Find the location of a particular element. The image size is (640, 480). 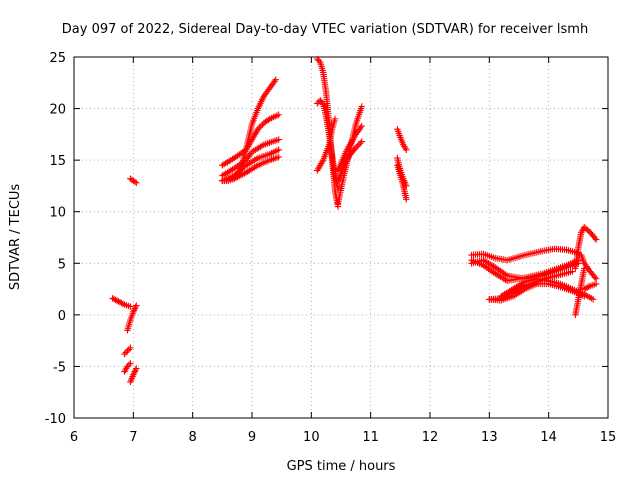

y-tick-labels: -10 -5 0 5 10 15 20 25 is located at coordinates (55, 239).